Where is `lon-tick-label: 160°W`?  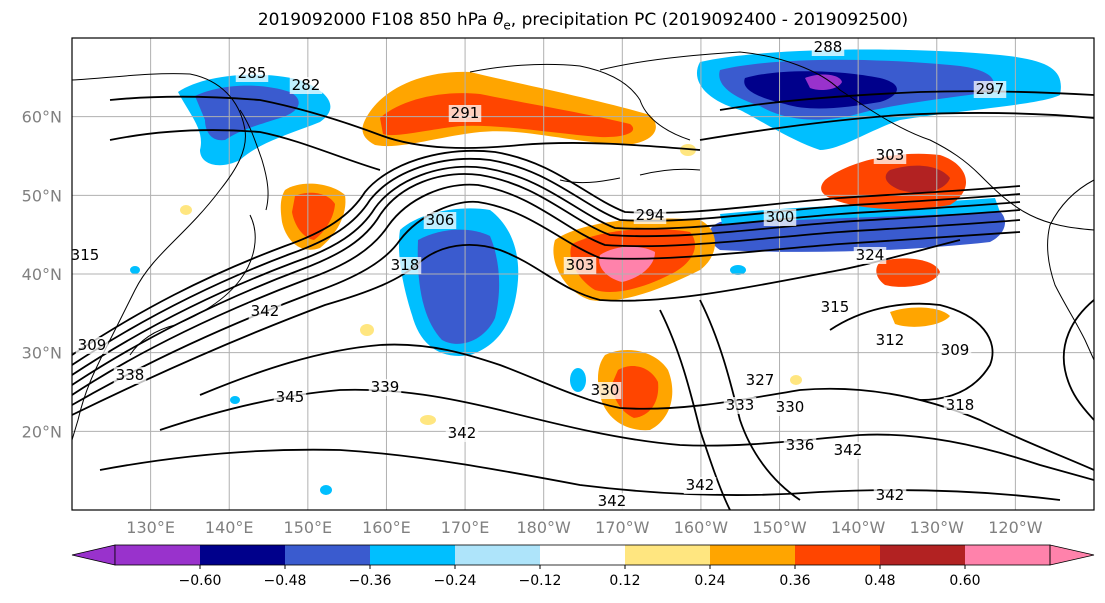
lon-tick-label: 160°W is located at coordinates (701, 527).